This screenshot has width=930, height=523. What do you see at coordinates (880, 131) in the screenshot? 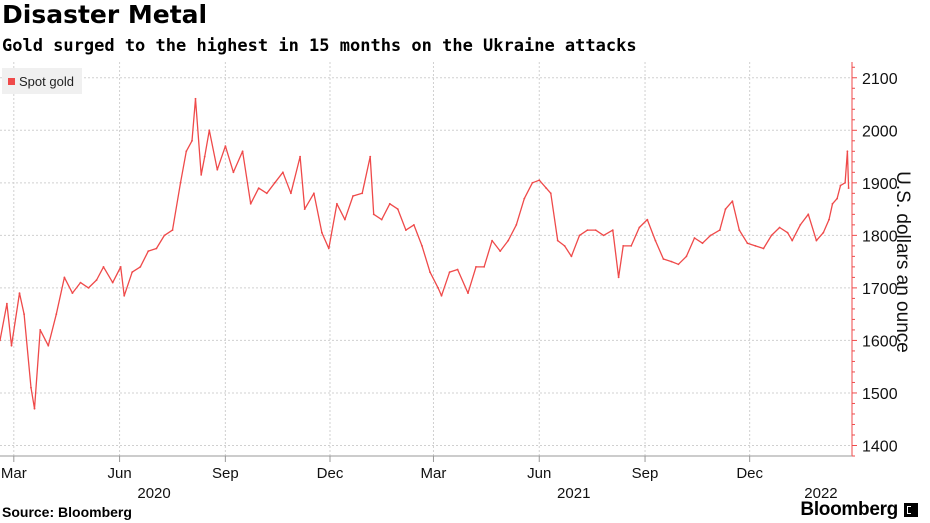
I see `y-tick-label: 2000` at bounding box center [880, 131].